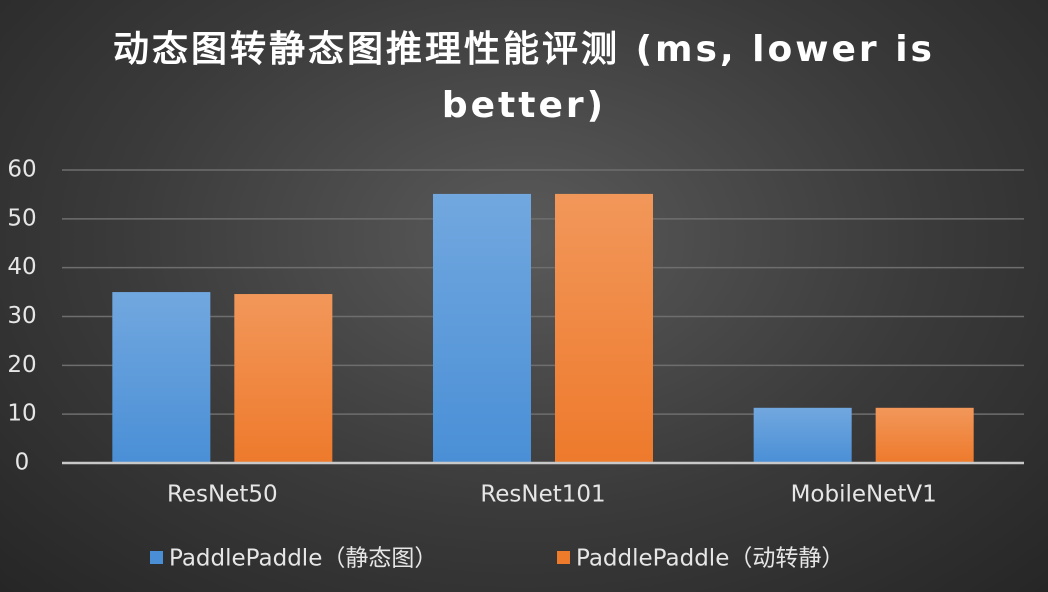  Describe the element at coordinates (21, 316) in the screenshot. I see `y-tick-label: 30` at that location.